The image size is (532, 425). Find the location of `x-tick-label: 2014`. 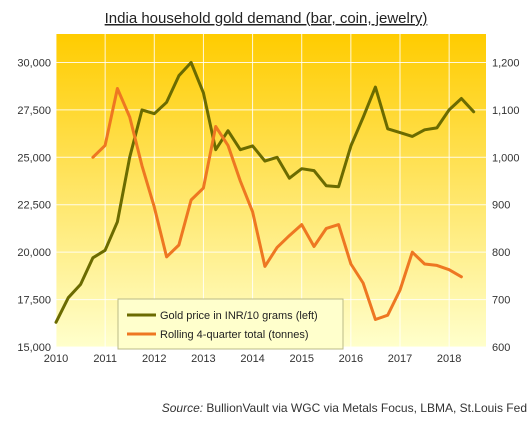

x-tick-label: 2014 is located at coordinates (252, 359).